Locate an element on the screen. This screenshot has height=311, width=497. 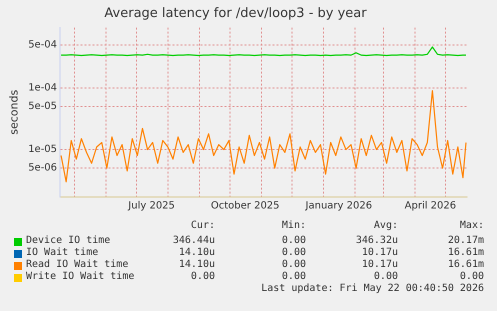
y-axis-title: seconds is located at coordinates (13, 112).